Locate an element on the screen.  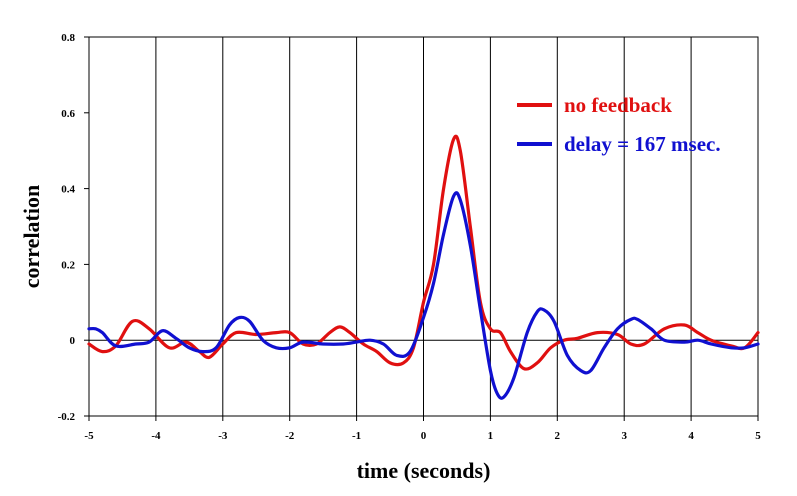
y-tick-label: -0.2 is located at coordinates (67, 417).